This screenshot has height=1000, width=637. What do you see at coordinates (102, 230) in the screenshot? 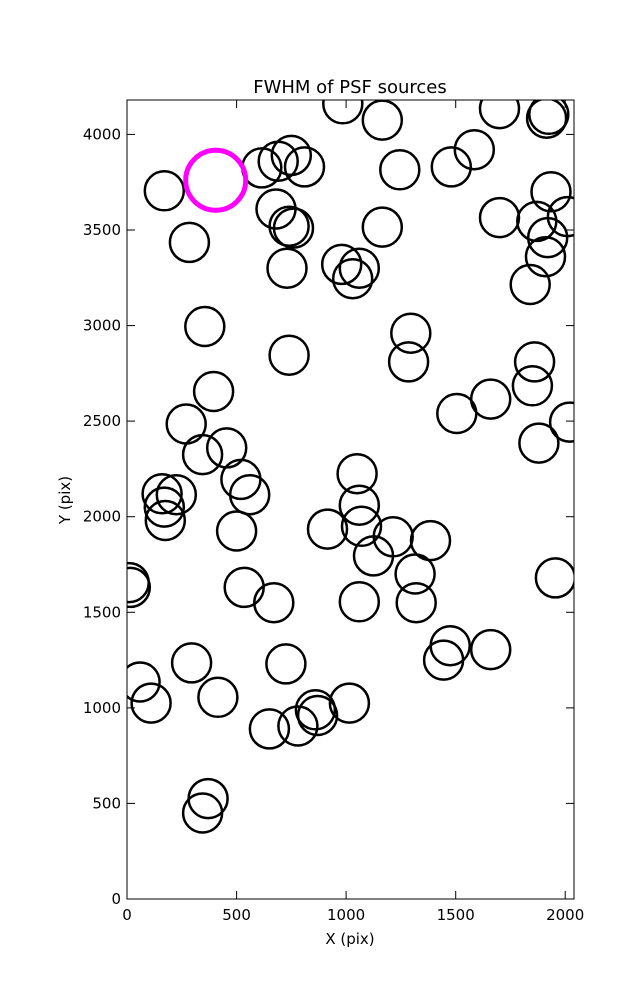
I see `y-tick-label-3500: 3500` at bounding box center [102, 230].